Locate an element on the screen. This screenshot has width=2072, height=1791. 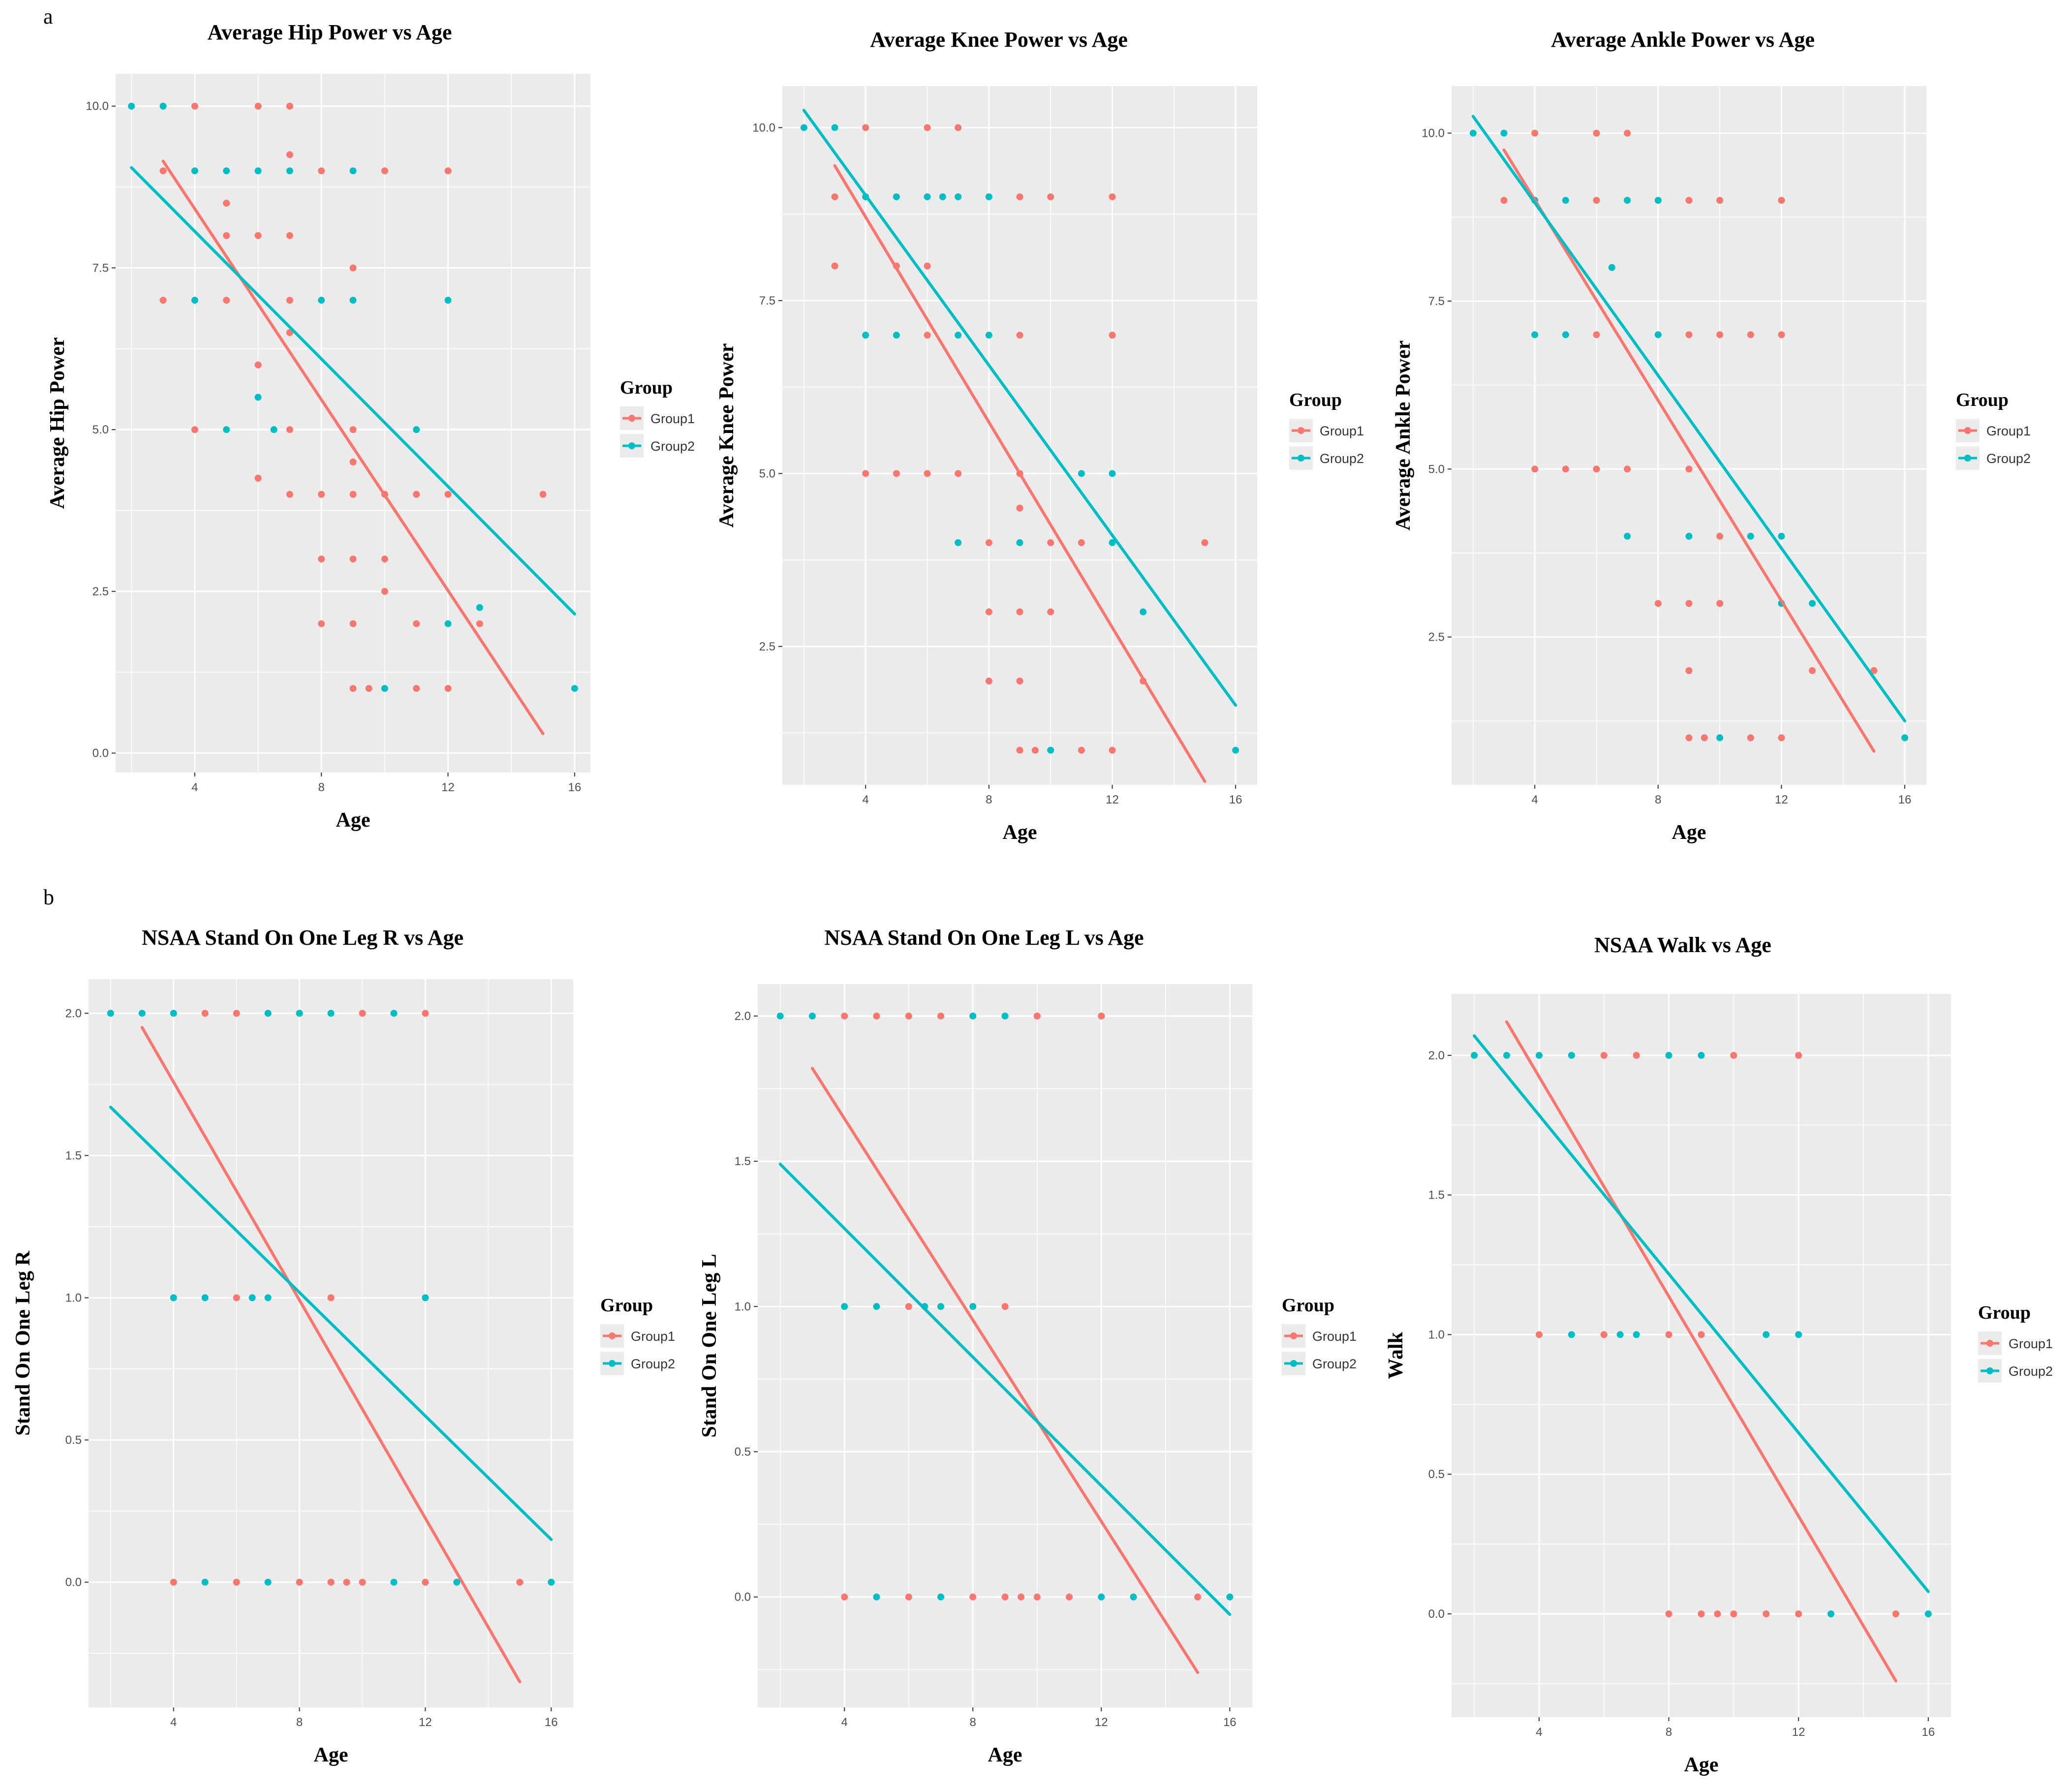
chart-title: NSAA Stand On One Leg R vs Age is located at coordinates (303, 938).